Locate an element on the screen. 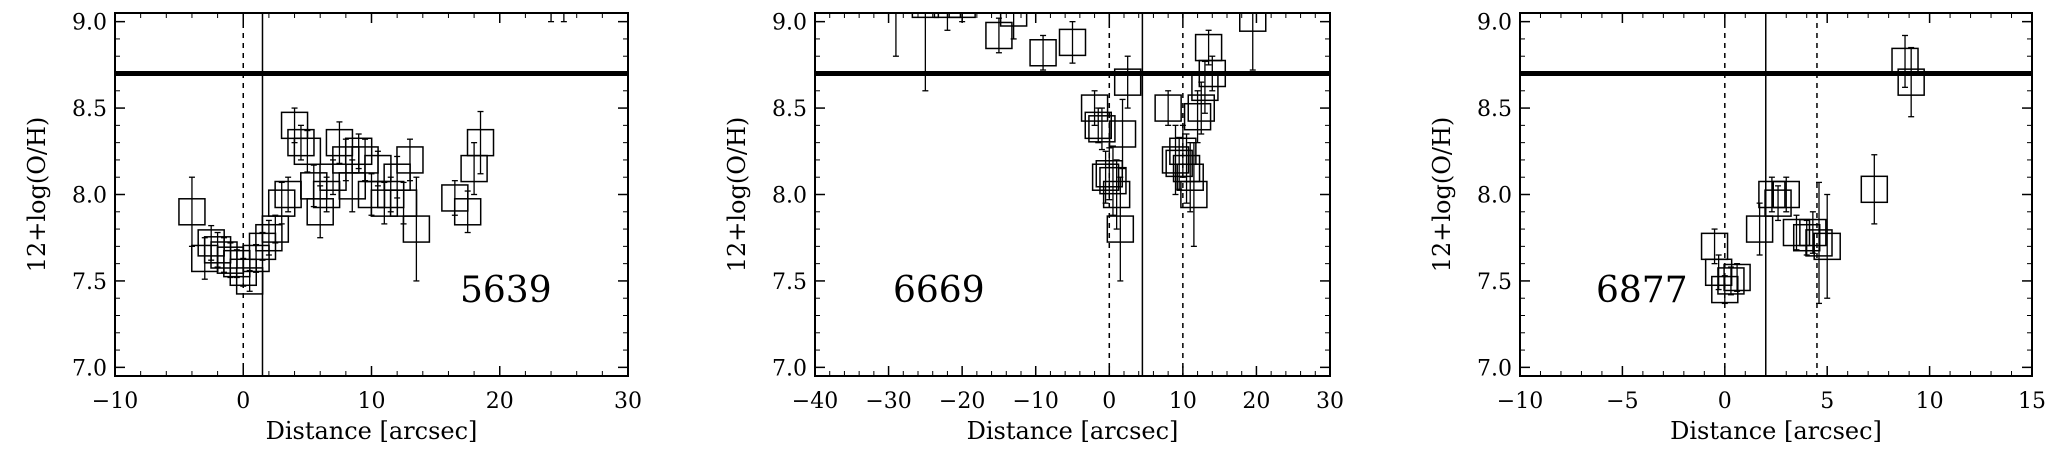 This screenshot has height=468, width=2064. x-tick-label: −40 is located at coordinates (815, 401).